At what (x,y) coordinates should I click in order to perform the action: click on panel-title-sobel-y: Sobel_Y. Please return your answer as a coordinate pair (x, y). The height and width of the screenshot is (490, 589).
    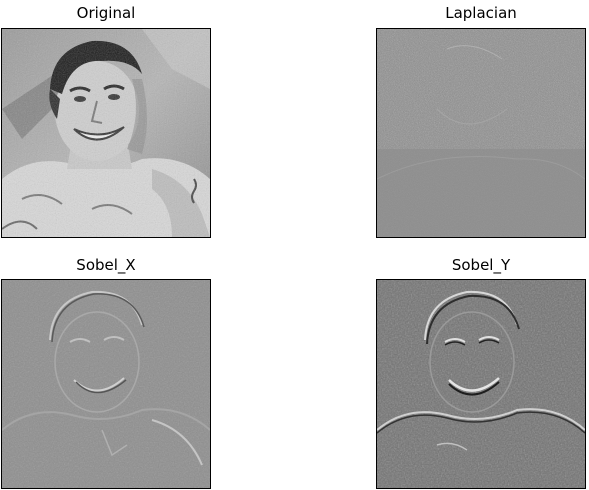
    Looking at the image, I should click on (481, 265).